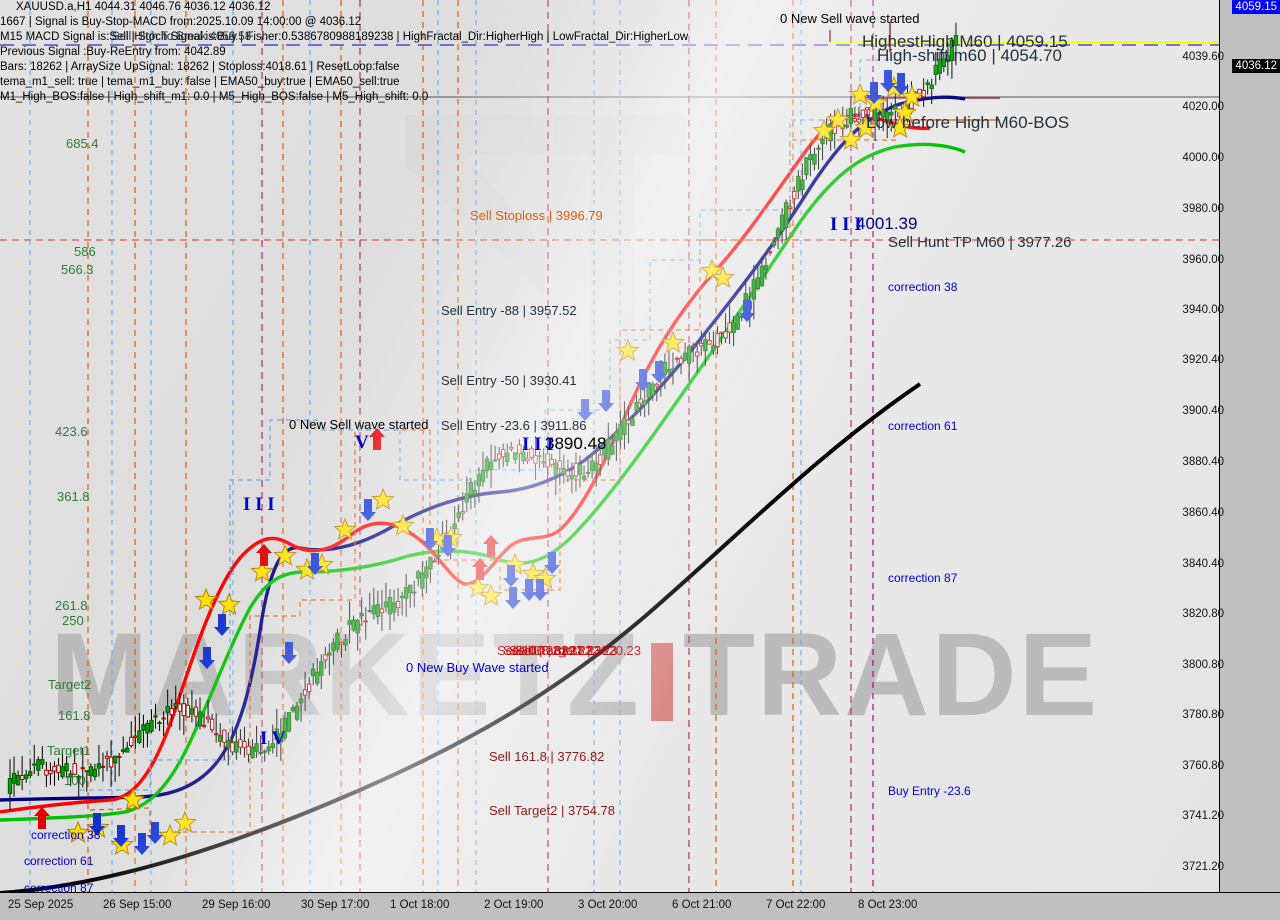 Image resolution: width=1280 pixels, height=920 pixels. I want to click on price-tick: 4000.00, so click(1203, 157).